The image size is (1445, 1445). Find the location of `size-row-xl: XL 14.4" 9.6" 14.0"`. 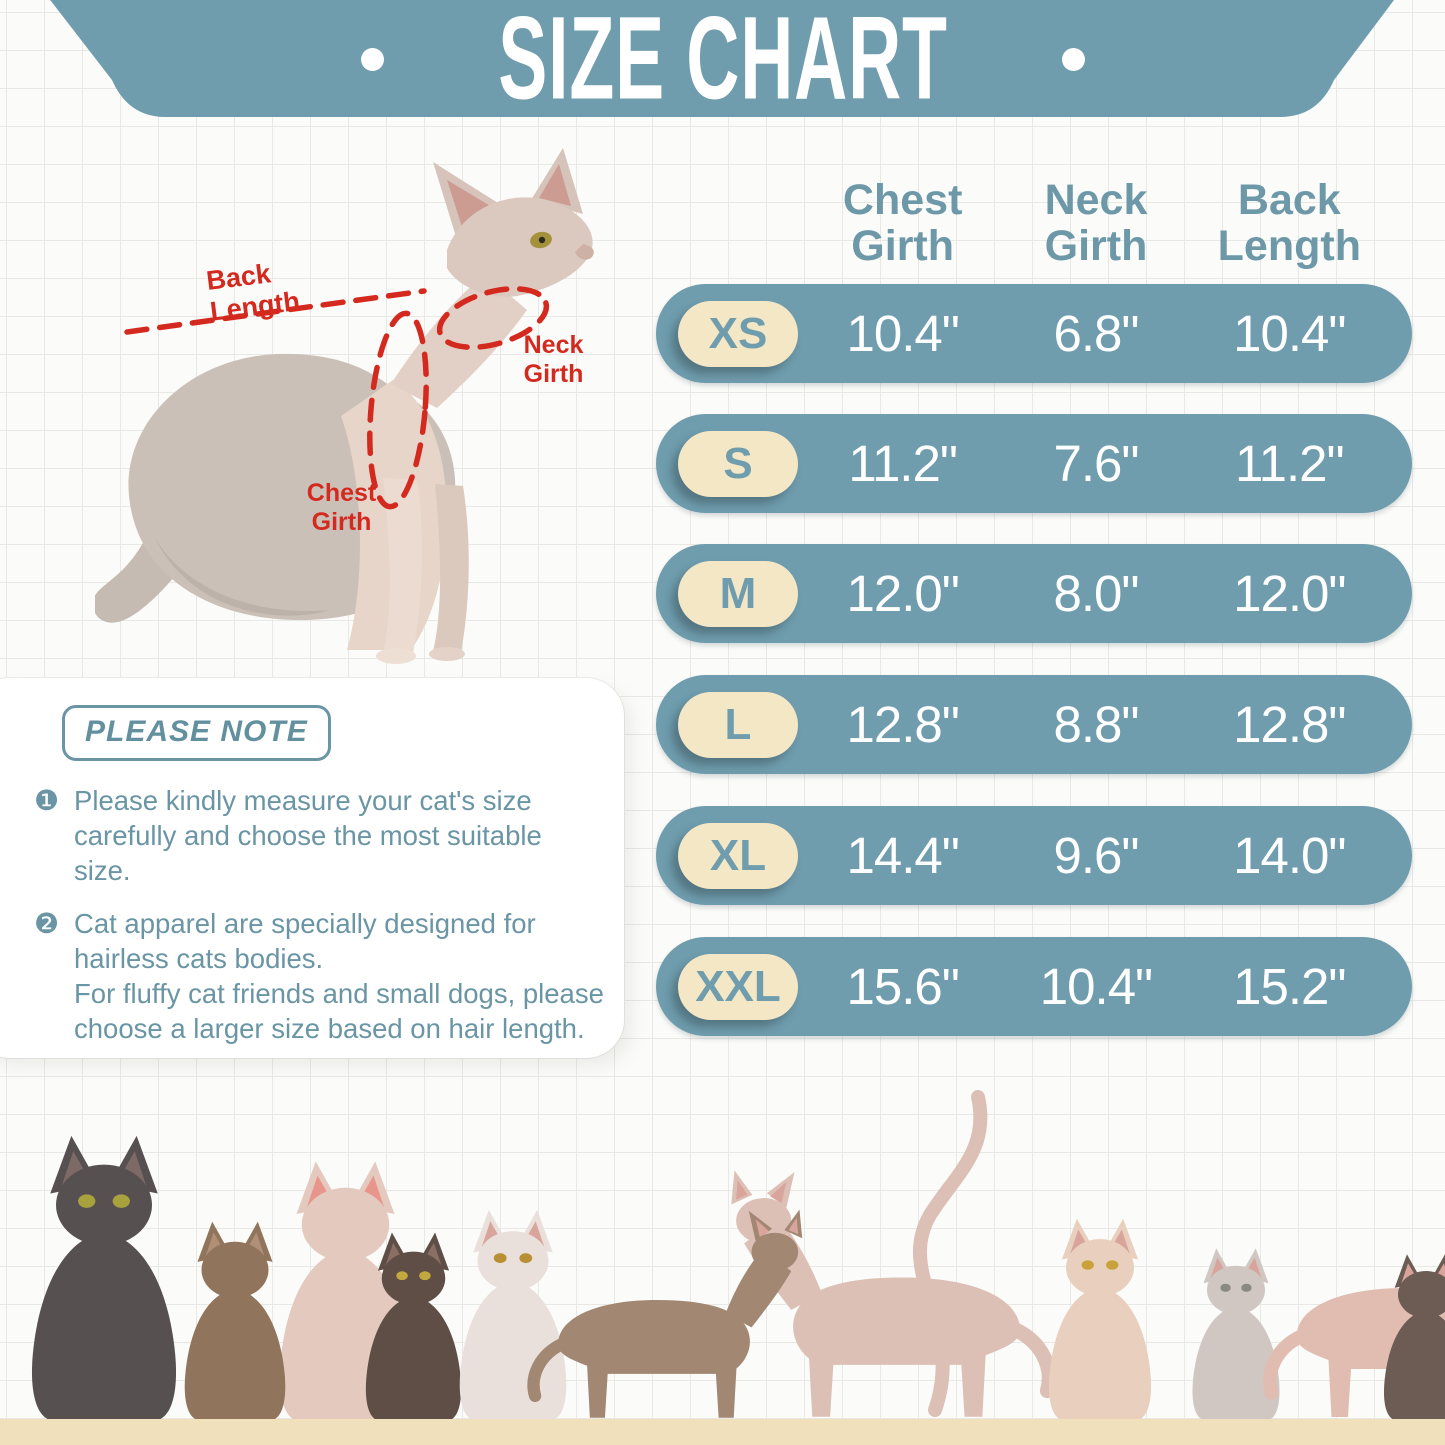

size-row-xl: XL 14.4" 9.6" 14.0" is located at coordinates (1034, 855).